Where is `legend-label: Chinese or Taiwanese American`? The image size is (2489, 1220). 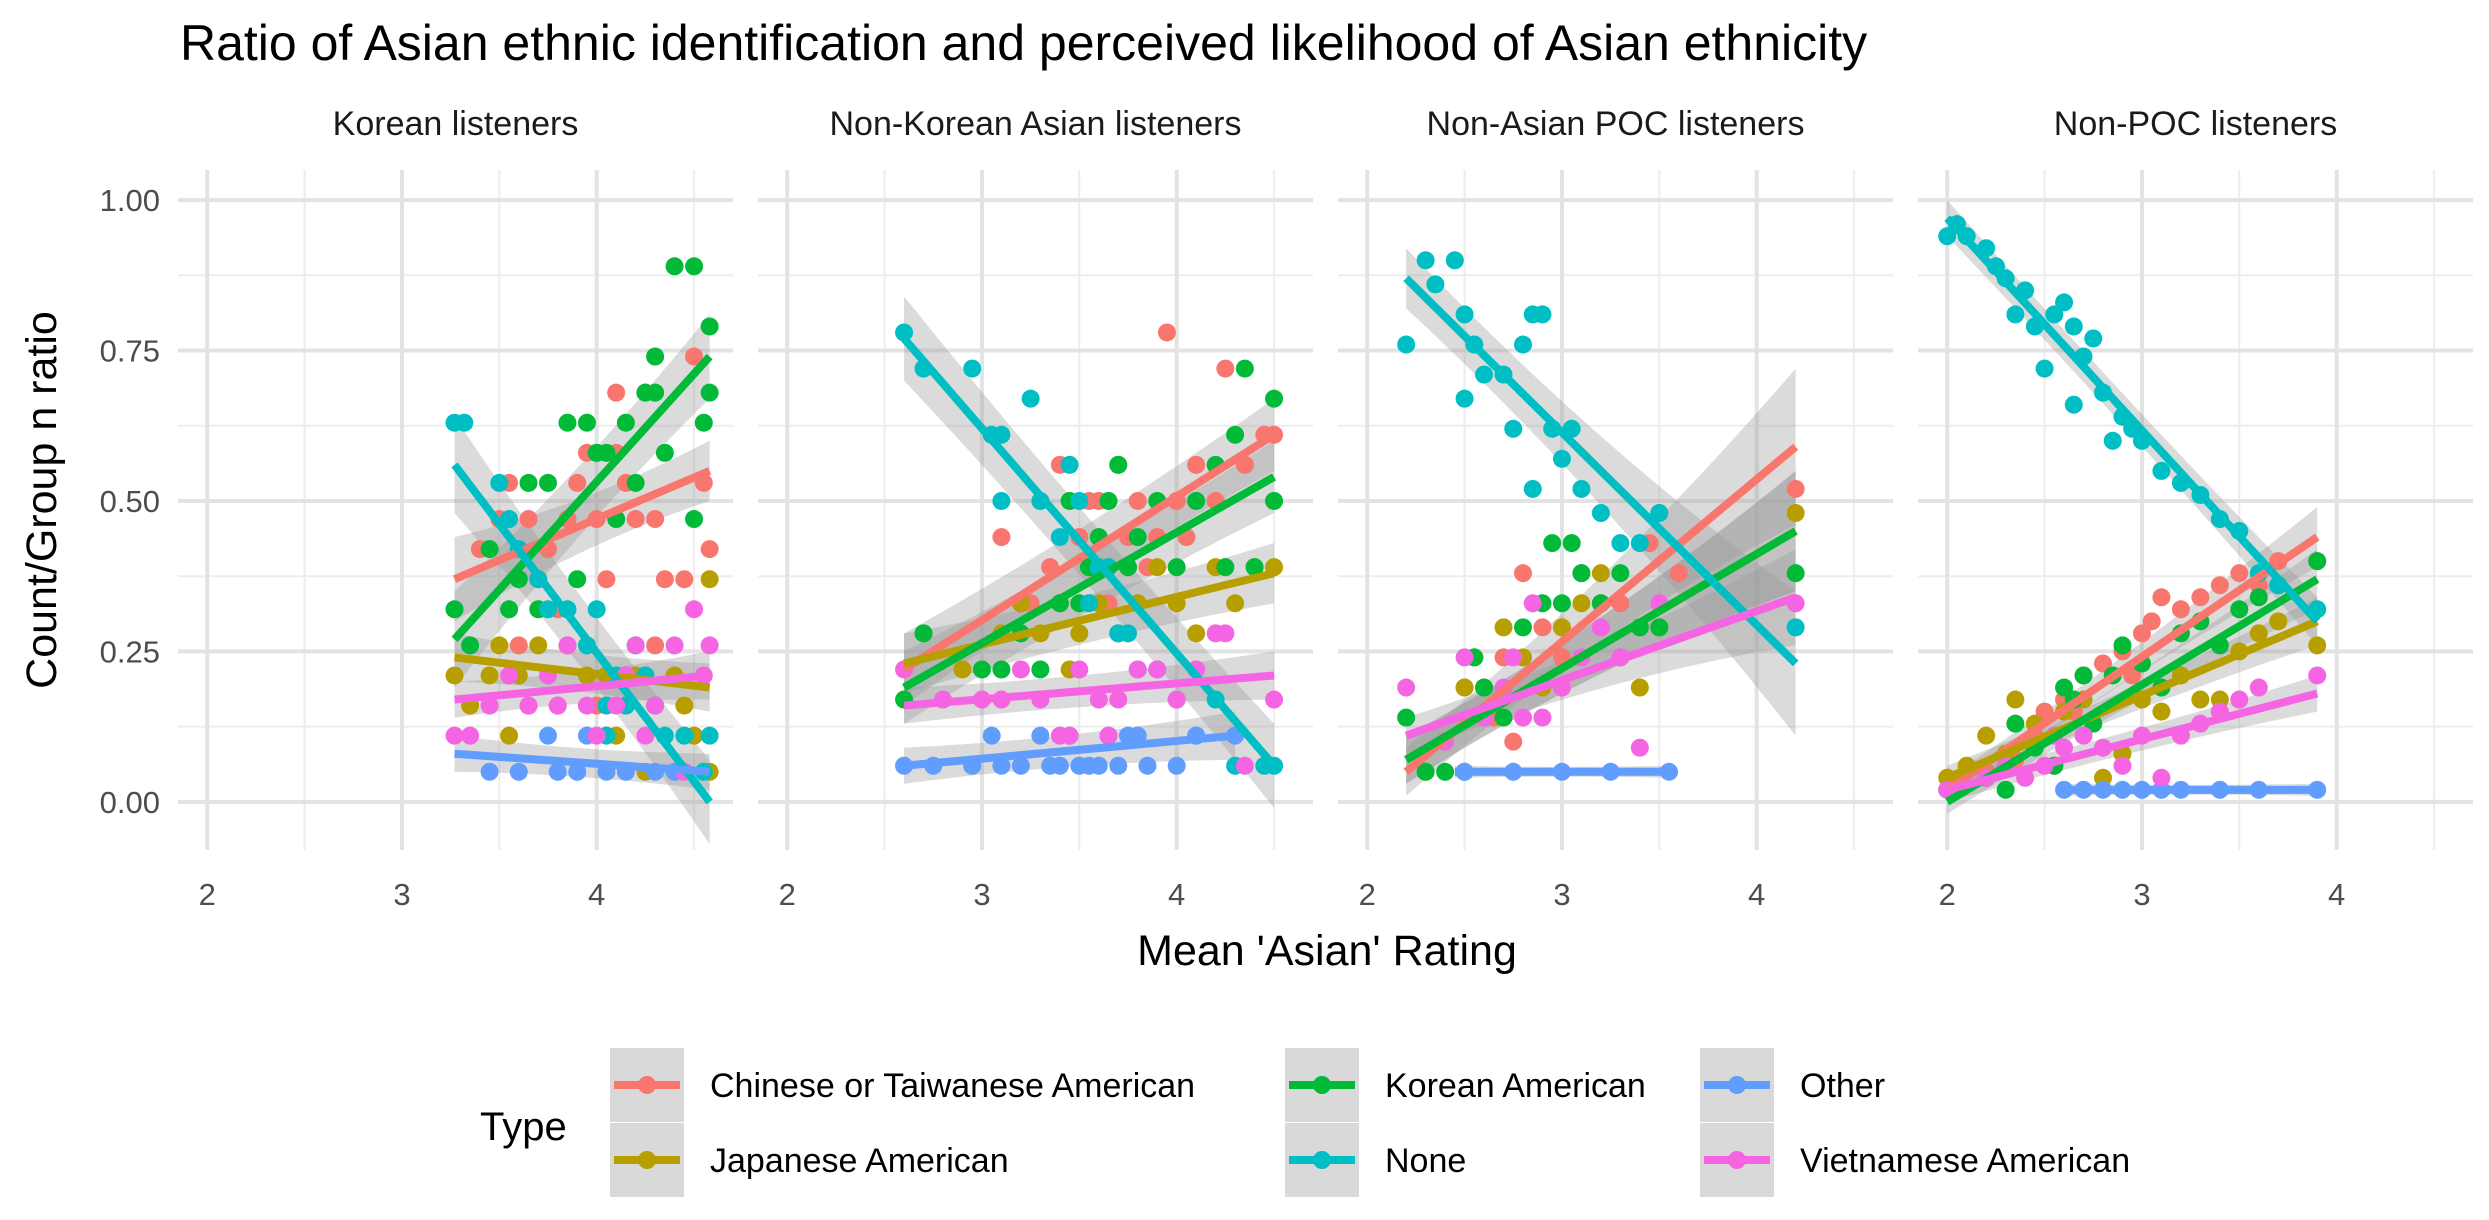 legend-label: Chinese or Taiwanese American is located at coordinates (952, 1086).